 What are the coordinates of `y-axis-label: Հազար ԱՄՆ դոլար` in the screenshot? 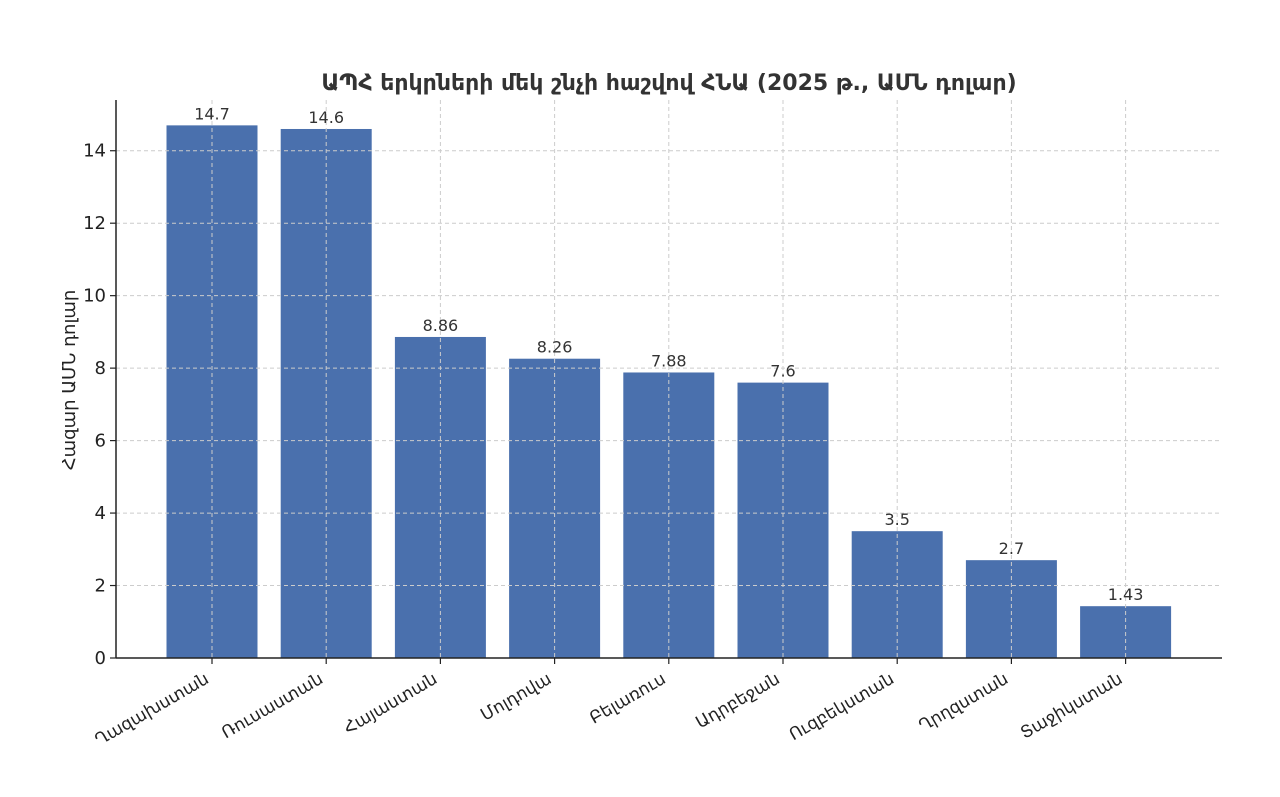 It's located at (69, 380).